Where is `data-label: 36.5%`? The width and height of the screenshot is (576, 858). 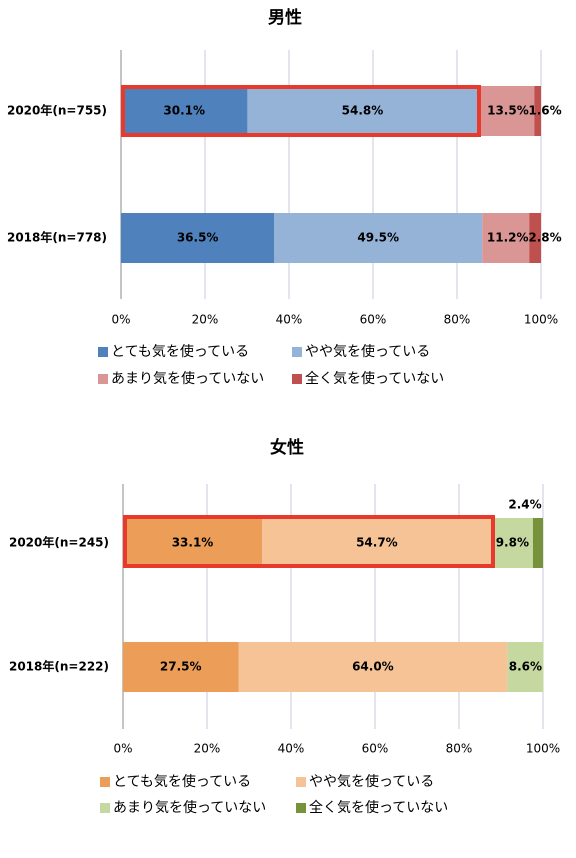
data-label: 36.5% is located at coordinates (198, 238).